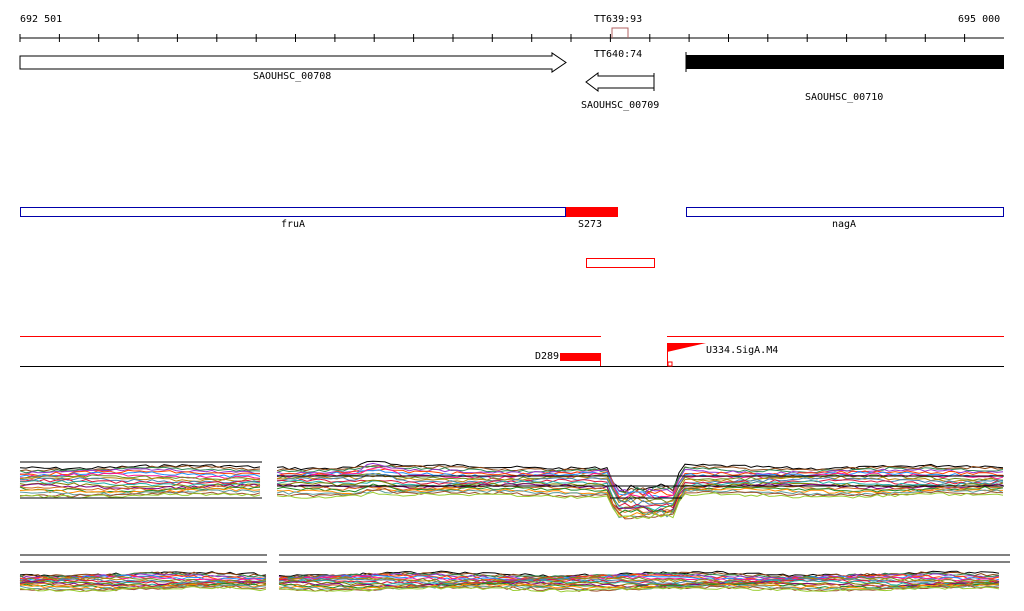 The height and width of the screenshot is (611, 1024). What do you see at coordinates (618, 19) in the screenshot?
I see `terminator-tt639-label: TT639:93` at bounding box center [618, 19].